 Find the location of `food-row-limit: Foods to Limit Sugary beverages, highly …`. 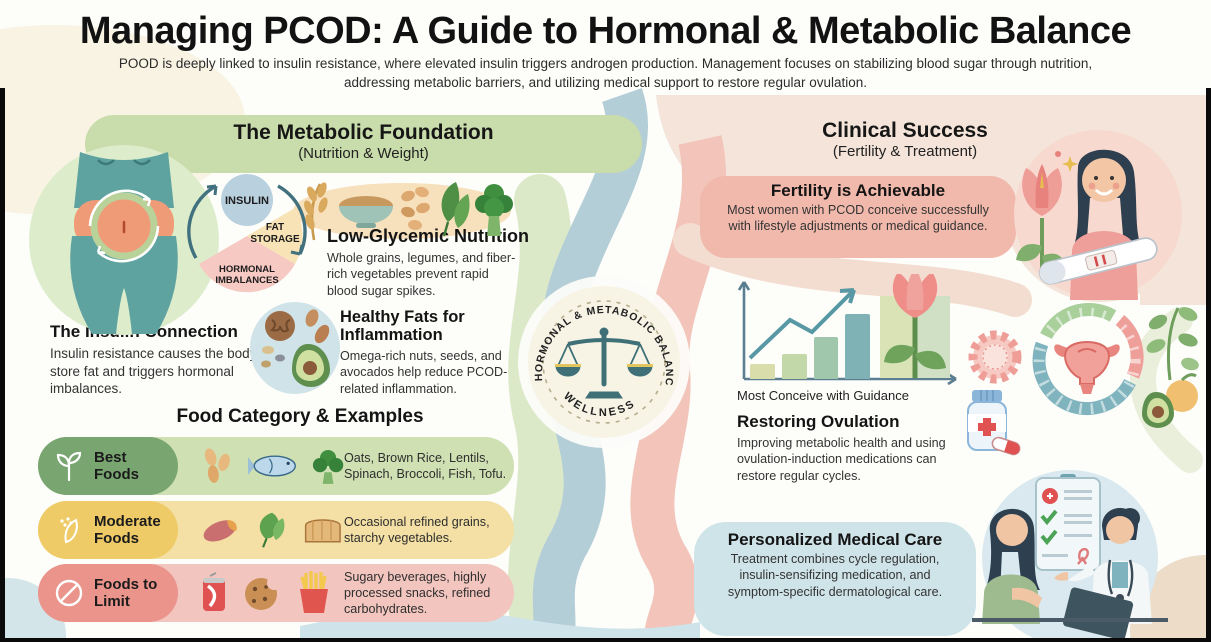

food-row-limit: Foods to Limit Sugary beverages, highly … is located at coordinates (276, 593).